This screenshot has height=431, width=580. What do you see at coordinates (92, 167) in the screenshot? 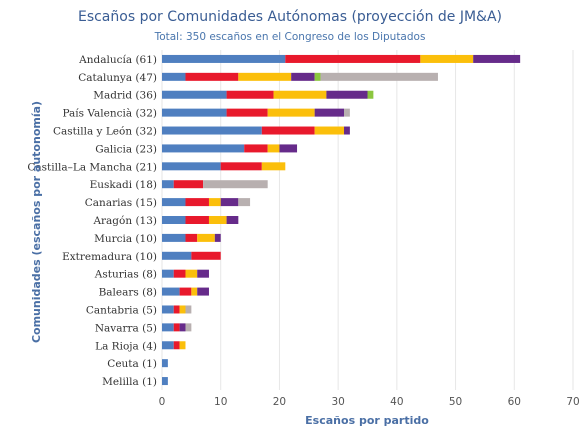
I see `category-label: Castilla–La Mancha (21)` at bounding box center [92, 167].